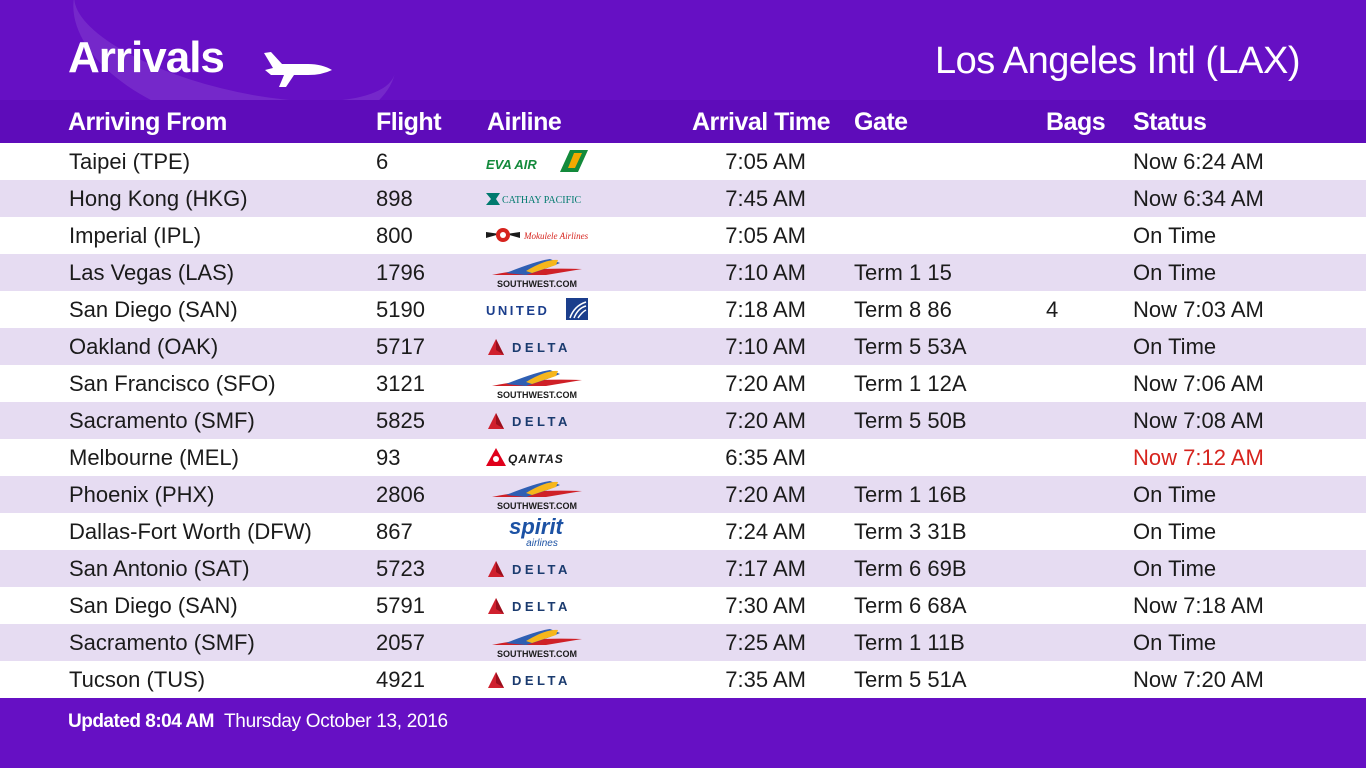  Describe the element at coordinates (517, 310) in the screenshot. I see `svg-text: UNITED` at that location.